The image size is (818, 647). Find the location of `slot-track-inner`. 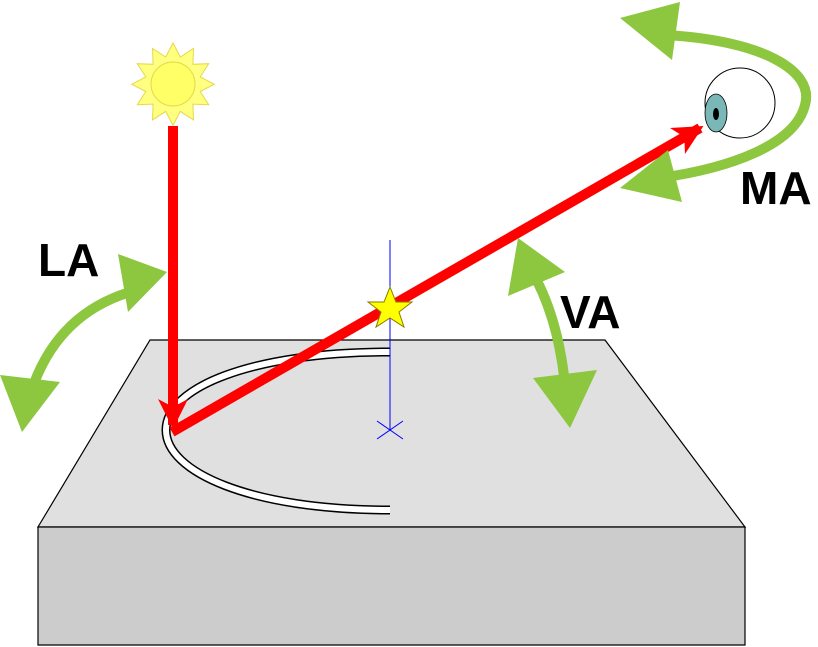

slot-track-inner is located at coordinates (276, 431).